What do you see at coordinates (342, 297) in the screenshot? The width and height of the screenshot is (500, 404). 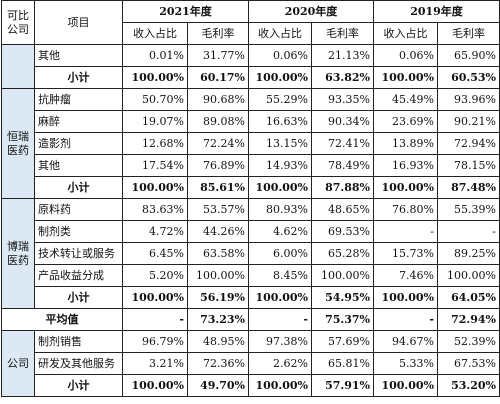 I see `subtotal-gross-margin: 54.95%` at bounding box center [342, 297].